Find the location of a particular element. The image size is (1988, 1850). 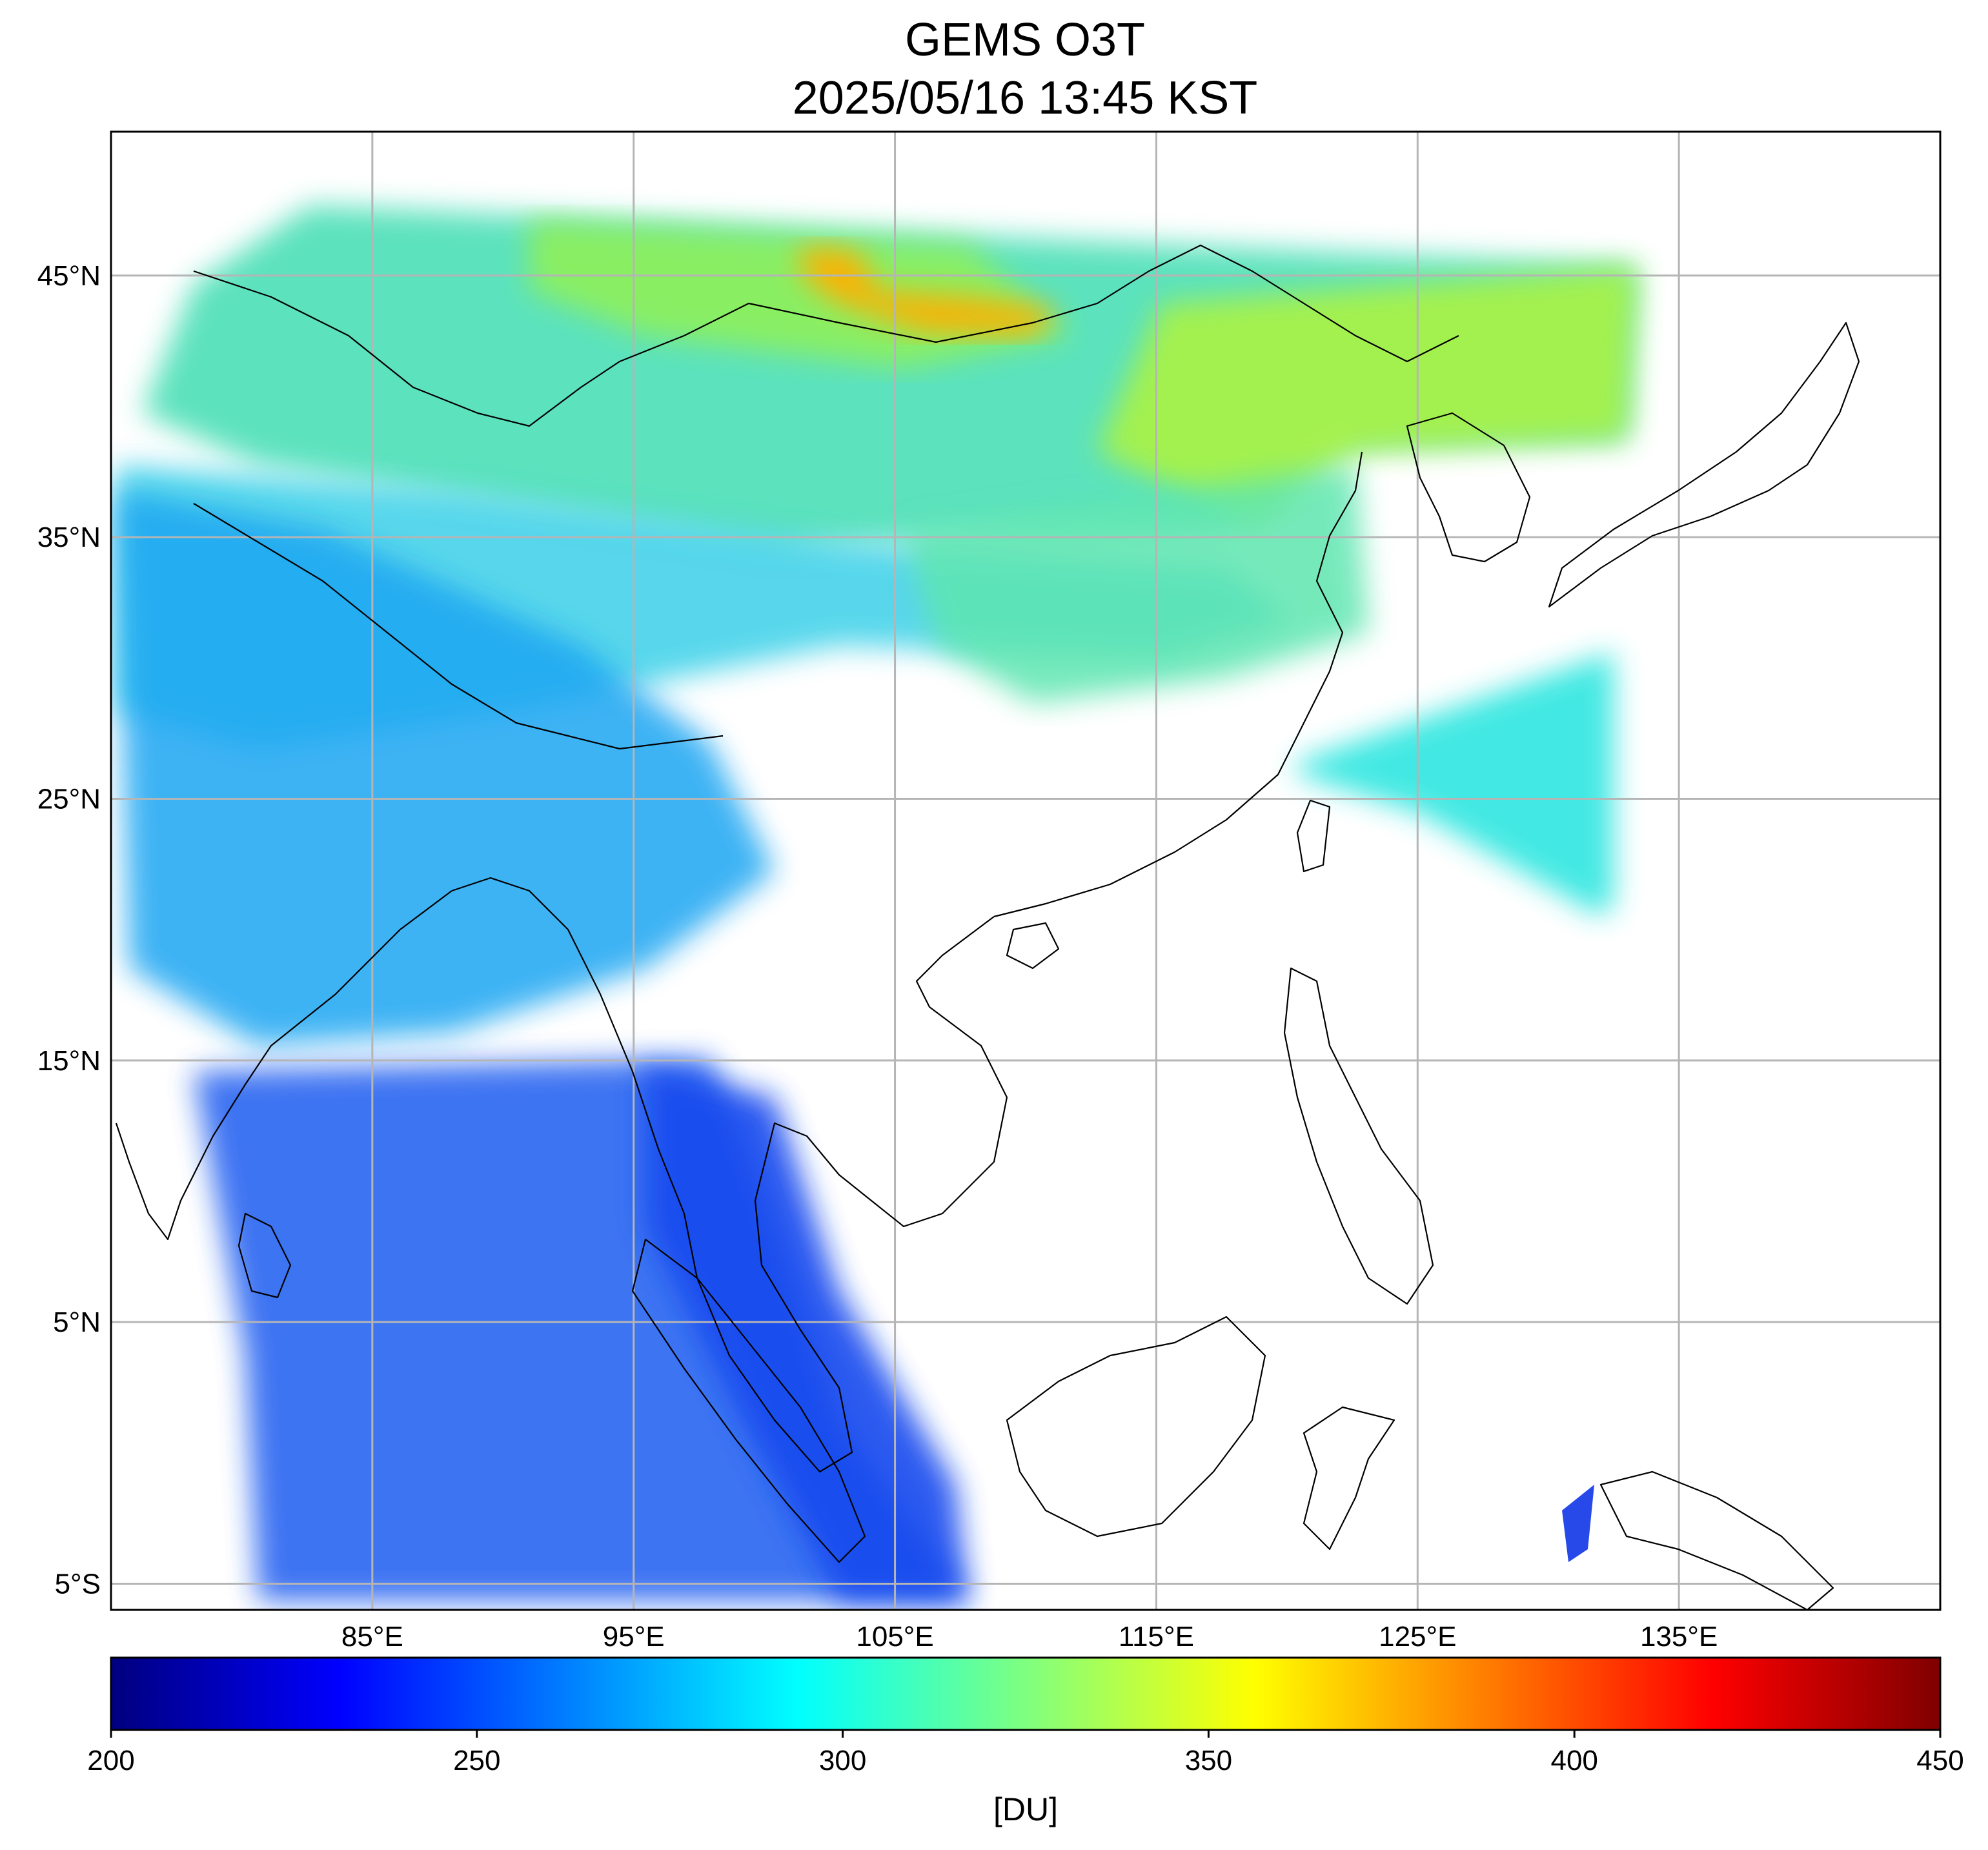

colorbar-tick-label: 200 is located at coordinates (111, 1760).